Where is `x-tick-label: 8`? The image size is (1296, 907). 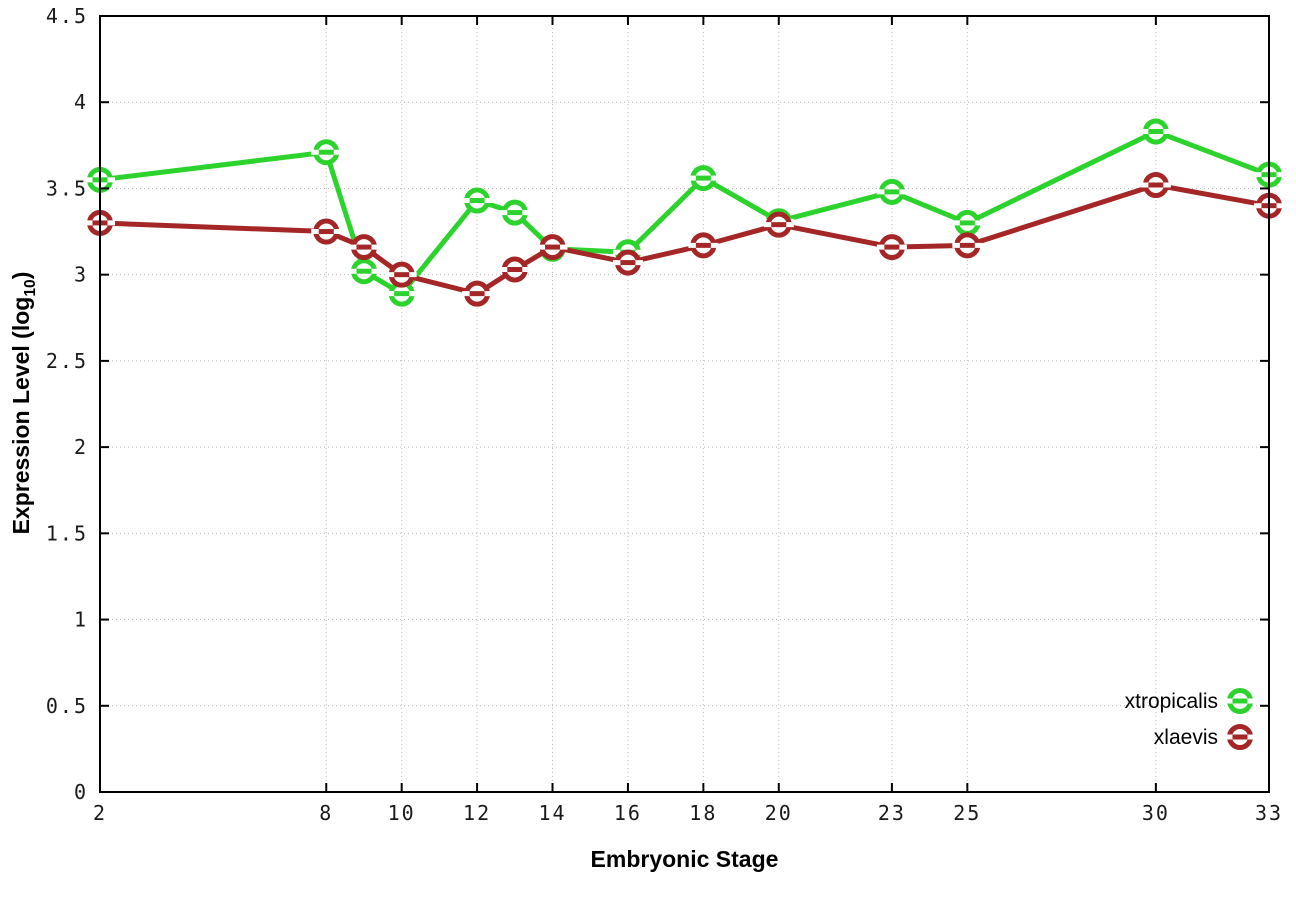
x-tick-label: 8 is located at coordinates (326, 813).